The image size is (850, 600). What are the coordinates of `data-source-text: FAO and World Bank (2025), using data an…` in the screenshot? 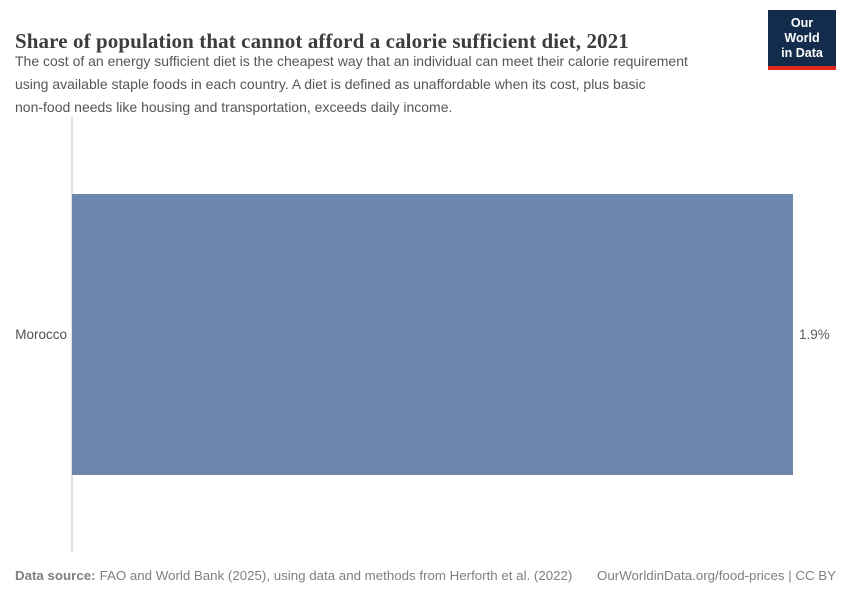 It's located at (336, 575).